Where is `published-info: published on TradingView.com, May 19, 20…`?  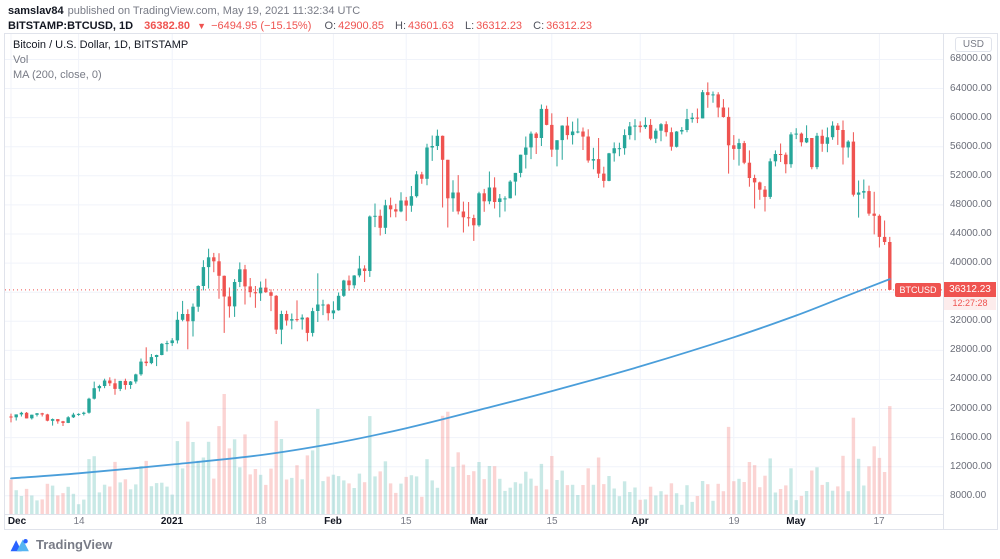
published-info: published on TradingView.com, May 19, 20… is located at coordinates (214, 11).